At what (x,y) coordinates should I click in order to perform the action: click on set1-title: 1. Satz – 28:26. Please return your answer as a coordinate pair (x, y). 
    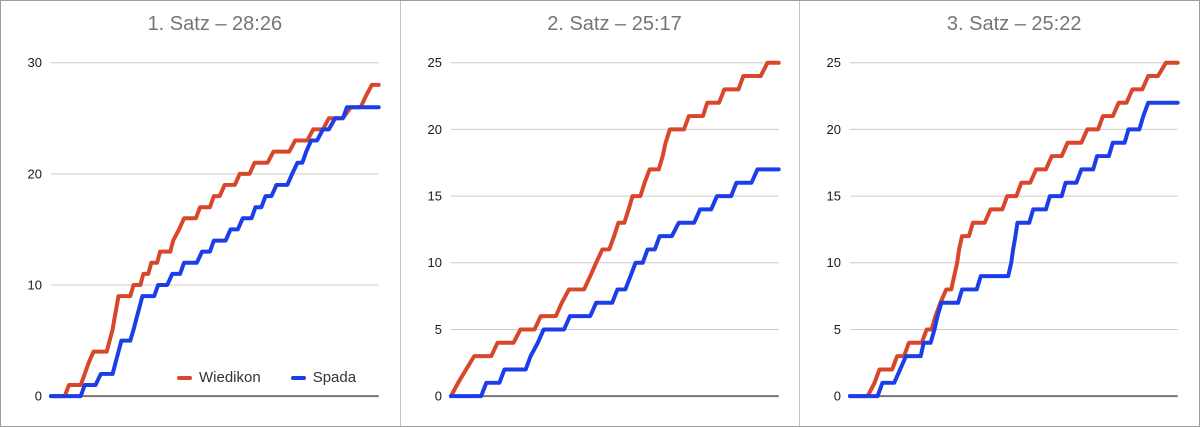
    Looking at the image, I should click on (215, 24).